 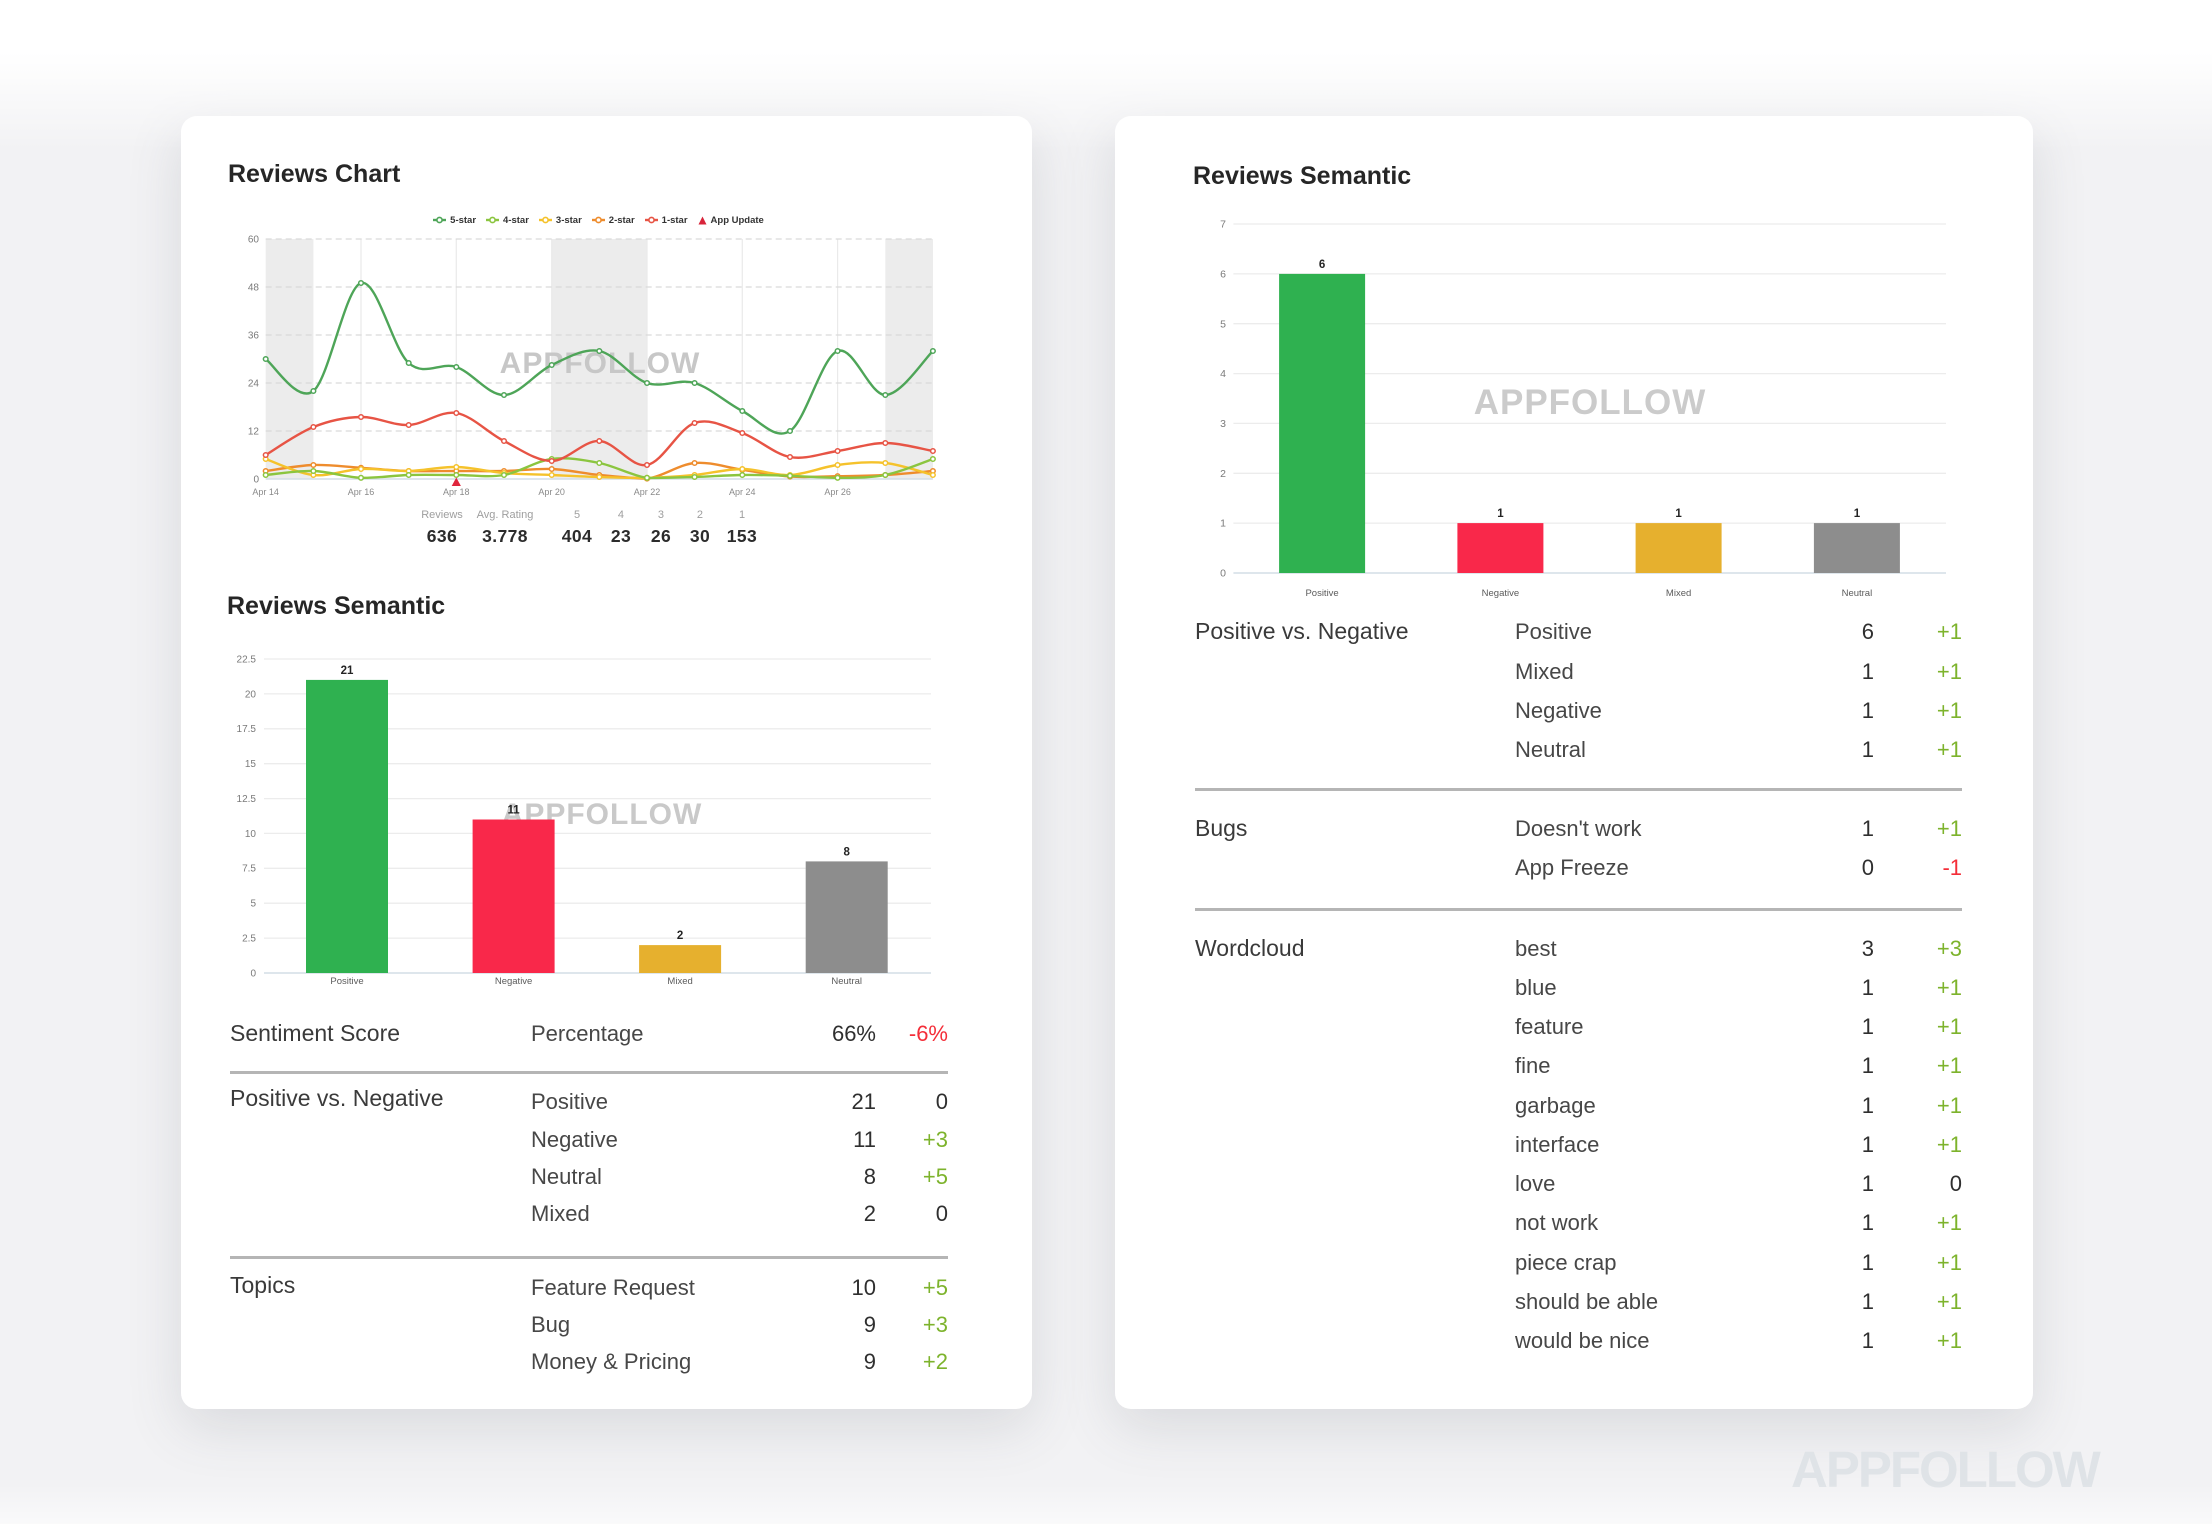 What do you see at coordinates (837, 492) in the screenshot?
I see `svg-text: Apr 26` at bounding box center [837, 492].